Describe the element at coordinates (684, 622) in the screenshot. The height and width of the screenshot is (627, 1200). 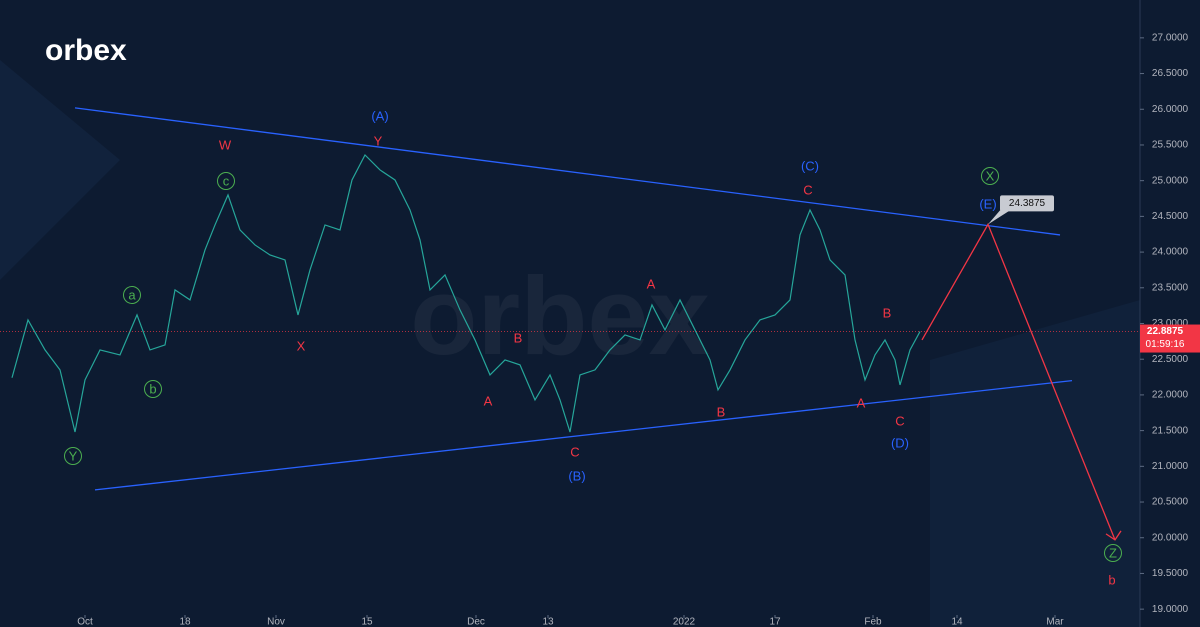
I see `x-tick-label: 2022` at that location.